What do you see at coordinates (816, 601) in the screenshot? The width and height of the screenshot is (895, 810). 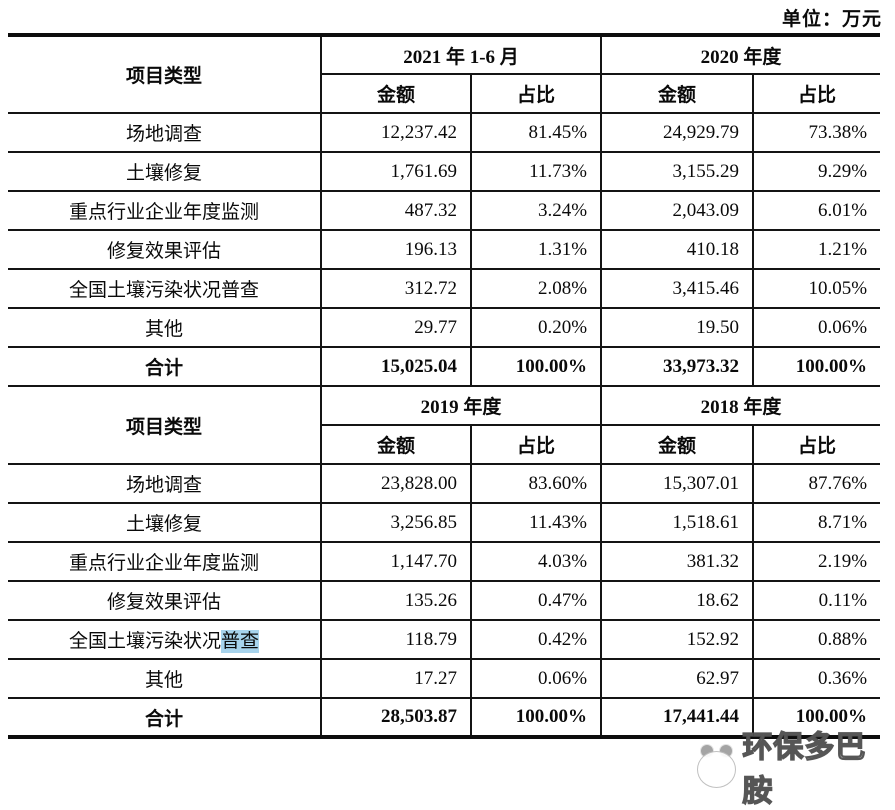 I see `value-cell: 0.11%` at bounding box center [816, 601].